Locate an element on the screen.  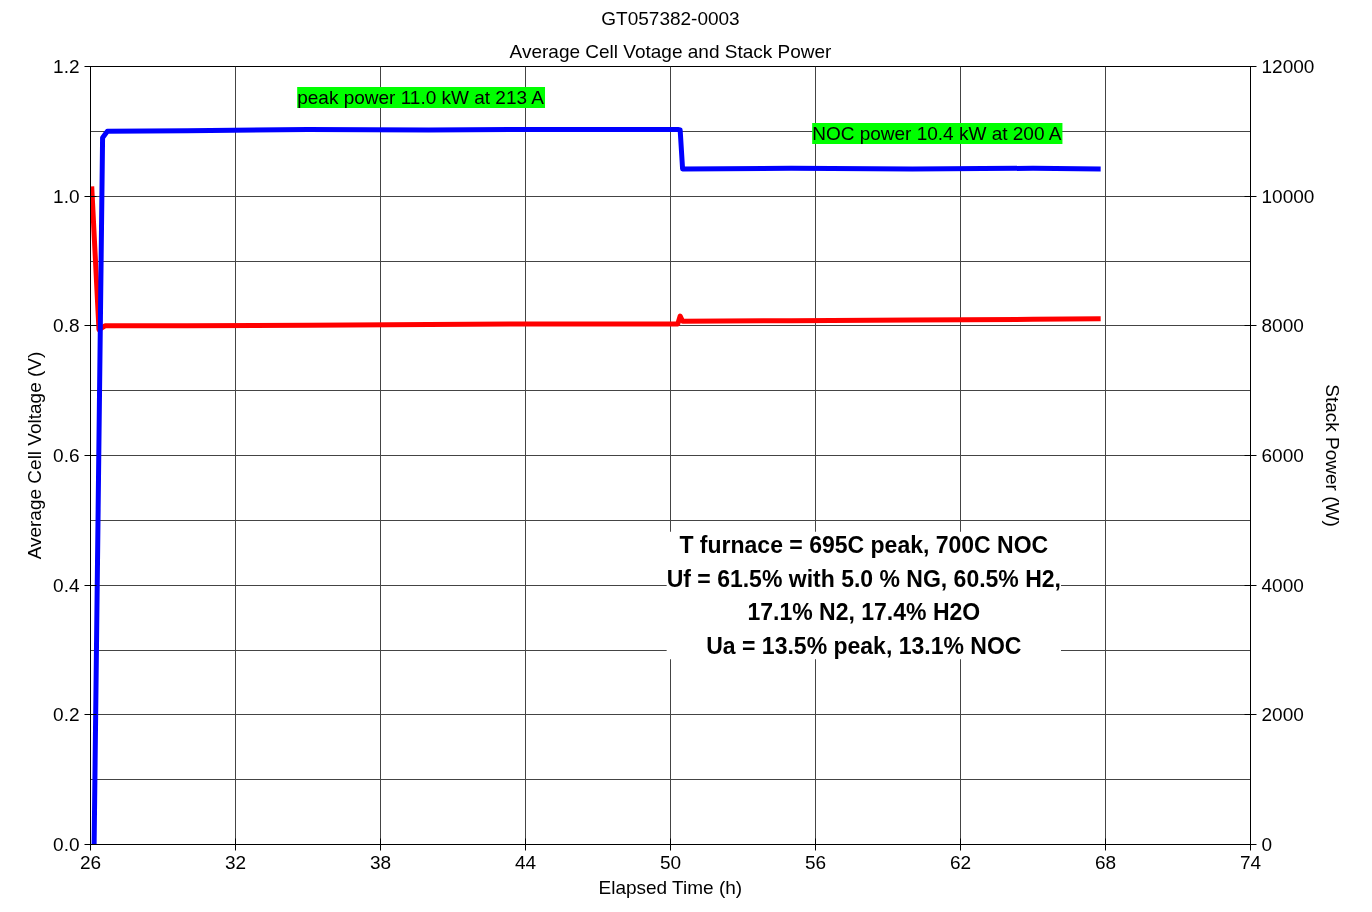
x-tick-label: 56 is located at coordinates (815, 862).